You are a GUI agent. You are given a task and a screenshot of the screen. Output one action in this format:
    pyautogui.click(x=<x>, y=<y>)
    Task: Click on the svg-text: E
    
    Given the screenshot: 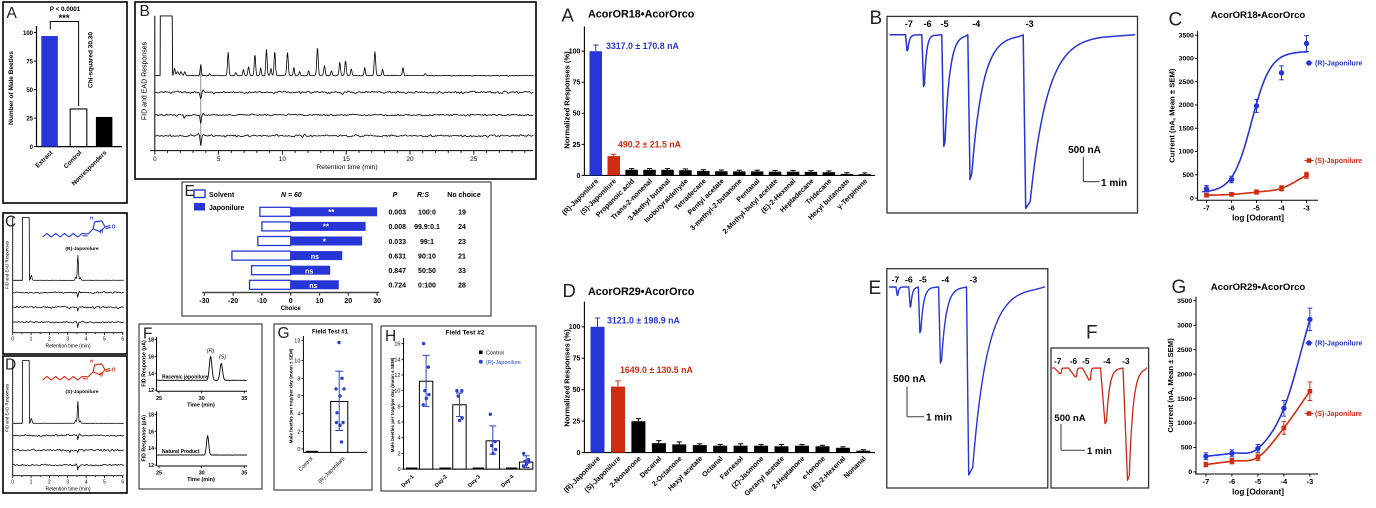 What is the action you would take?
    pyautogui.click(x=190, y=191)
    